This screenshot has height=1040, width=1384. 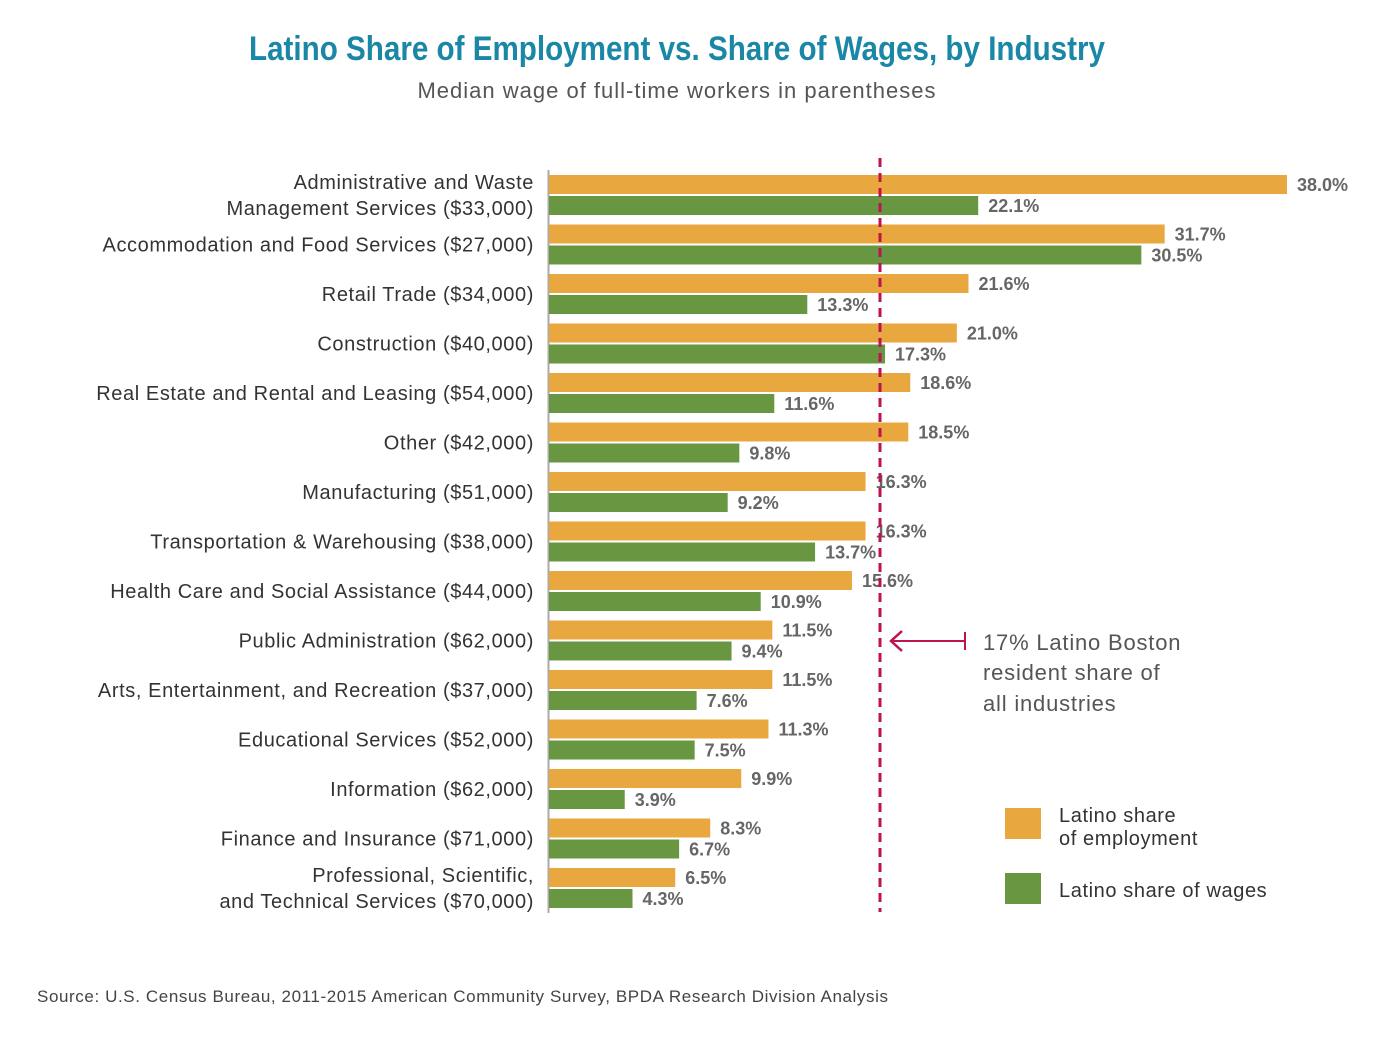 What do you see at coordinates (769, 454) in the screenshot?
I see `wage-value-label: 9.8%` at bounding box center [769, 454].